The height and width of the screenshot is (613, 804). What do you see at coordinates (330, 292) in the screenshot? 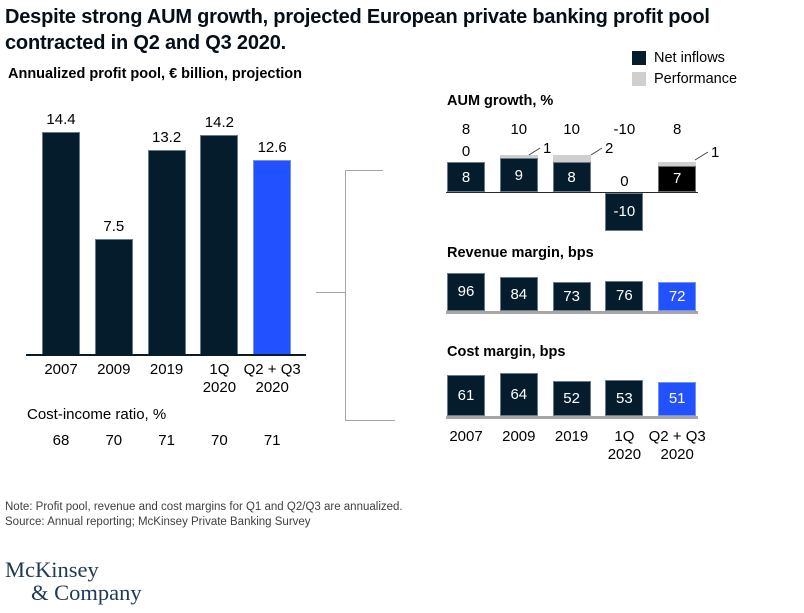
I see `bracket-middle-line` at bounding box center [330, 292].